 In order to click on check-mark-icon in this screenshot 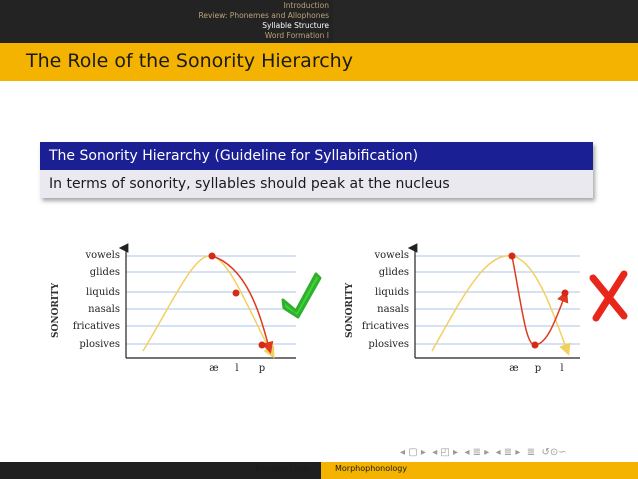, I will do `click(301, 295)`.